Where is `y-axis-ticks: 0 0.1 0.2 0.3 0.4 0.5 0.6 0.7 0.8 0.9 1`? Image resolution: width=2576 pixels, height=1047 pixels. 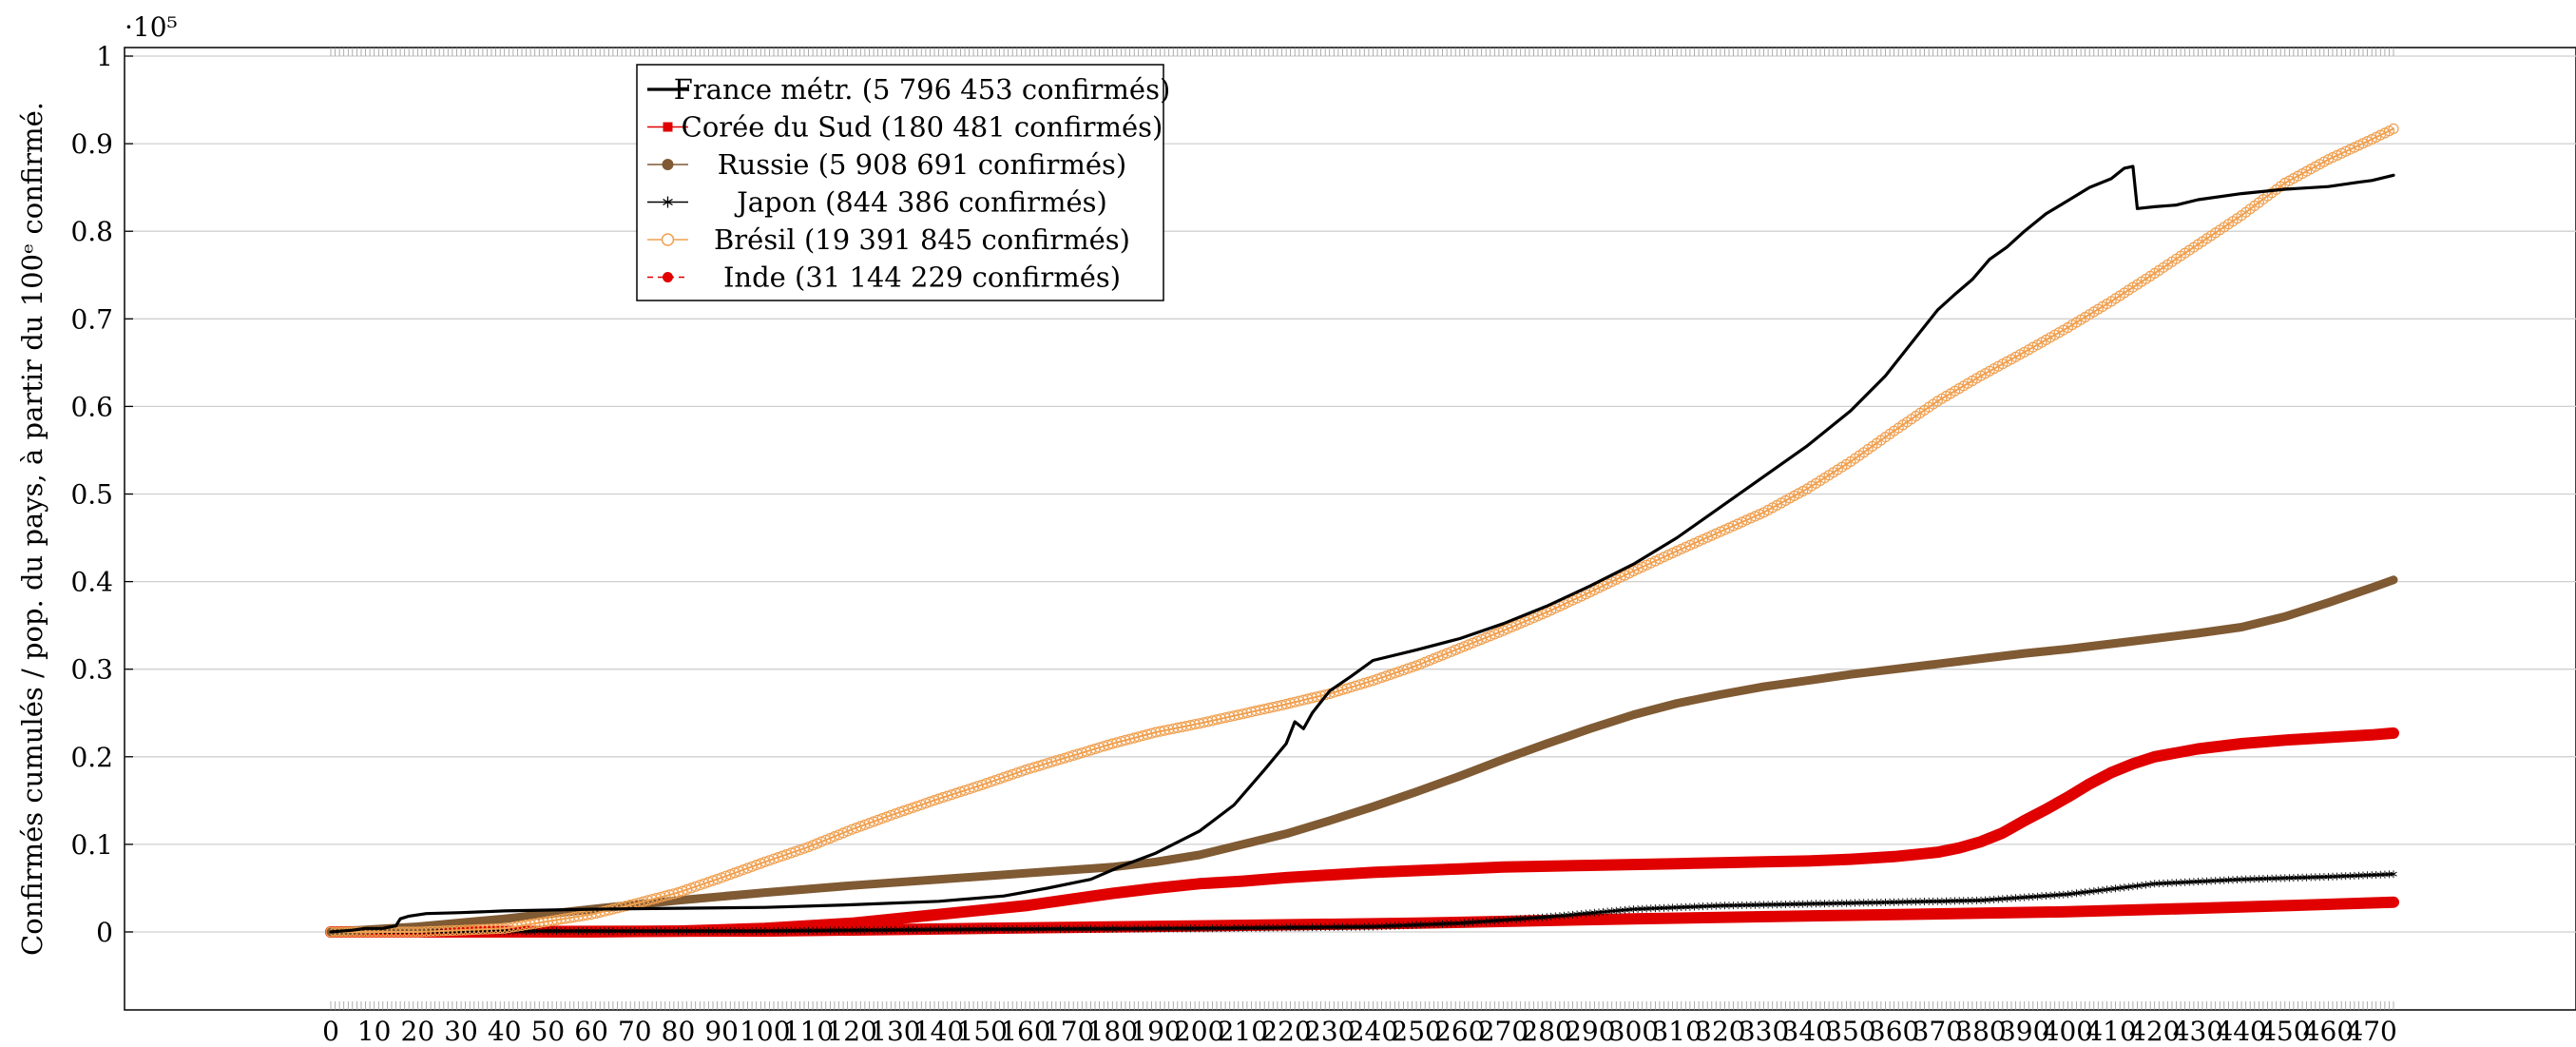
y-axis-ticks: 0 0.1 0.2 0.3 0.4 0.5 0.6 0.7 0.8 0.9 1 is located at coordinates (101, 494).